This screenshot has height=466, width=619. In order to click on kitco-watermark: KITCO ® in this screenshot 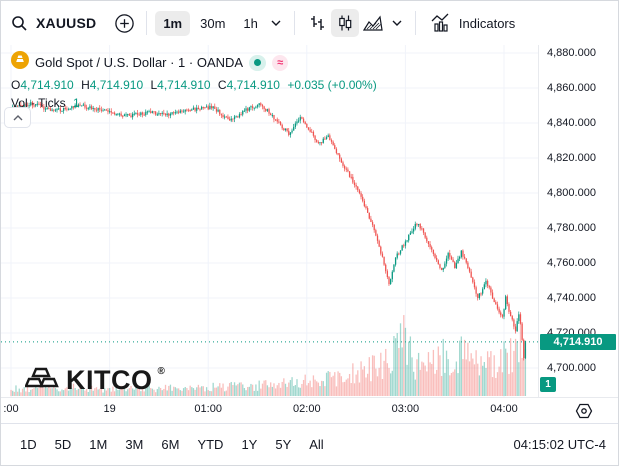, I will do `click(94, 380)`.